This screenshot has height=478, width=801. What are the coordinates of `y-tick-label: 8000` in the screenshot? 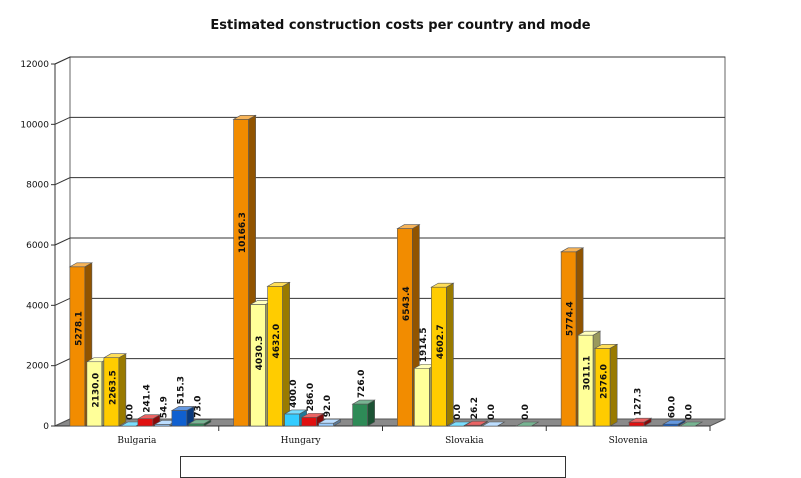 It's located at (37, 186).